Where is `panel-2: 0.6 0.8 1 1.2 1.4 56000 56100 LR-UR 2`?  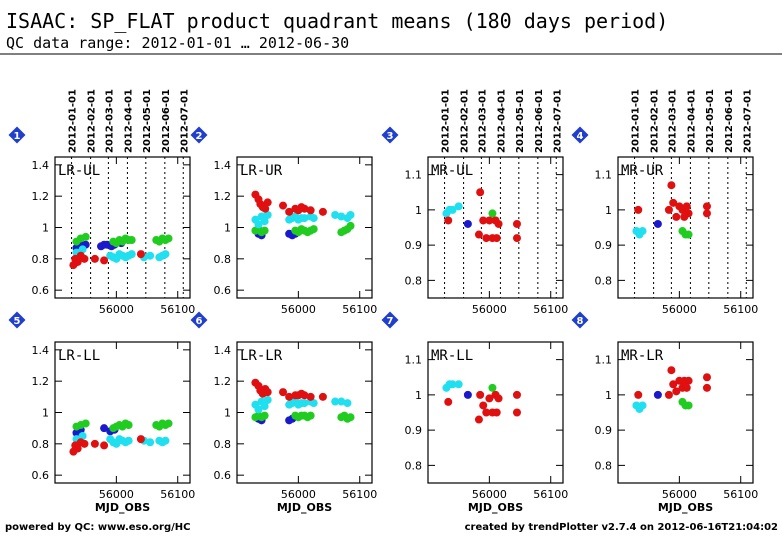
panel-2: 0.6 0.8 1 1.2 1.4 56000 56100 LR-UR 2 is located at coordinates (283, 221).